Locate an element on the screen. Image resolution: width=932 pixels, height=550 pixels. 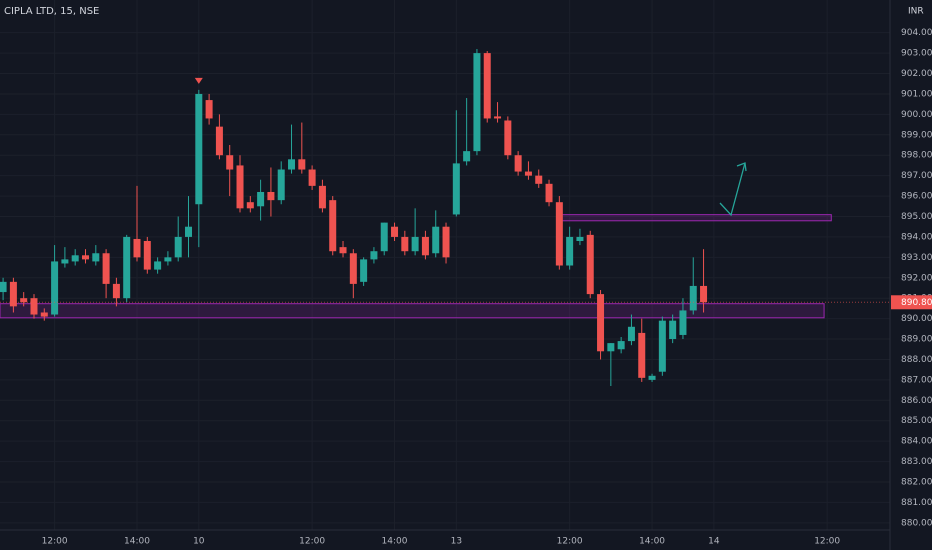
y-tick-label: 895.00 is located at coordinates (916, 217).